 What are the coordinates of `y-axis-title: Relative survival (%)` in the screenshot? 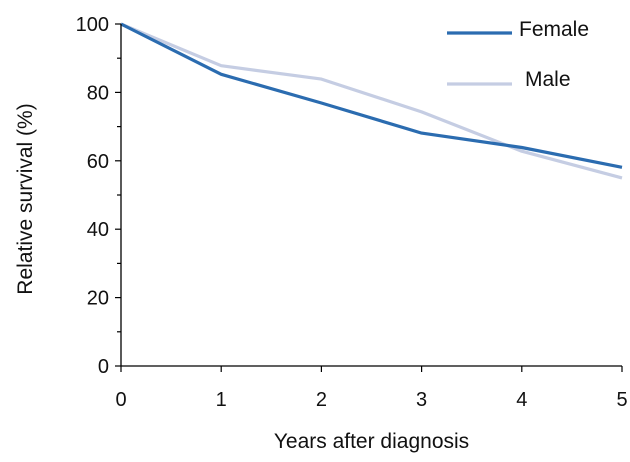 It's located at (25, 198).